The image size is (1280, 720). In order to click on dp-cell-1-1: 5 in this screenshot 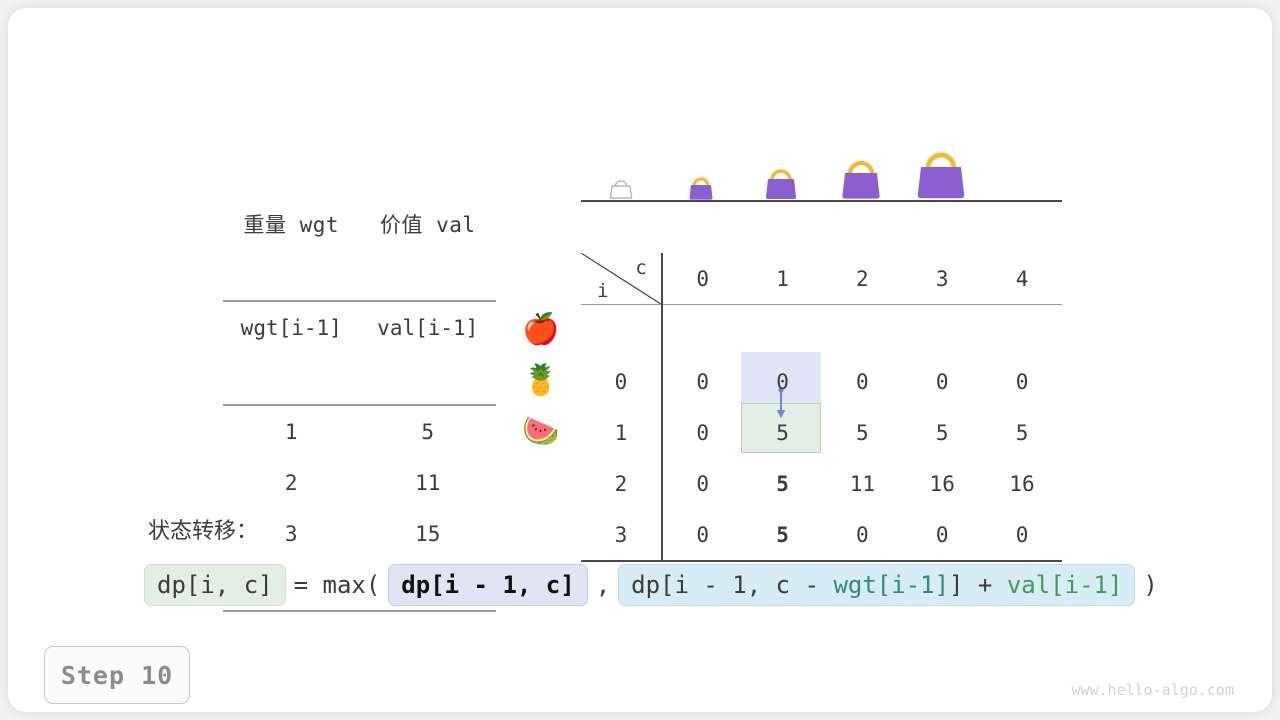, I will do `click(782, 432)`.